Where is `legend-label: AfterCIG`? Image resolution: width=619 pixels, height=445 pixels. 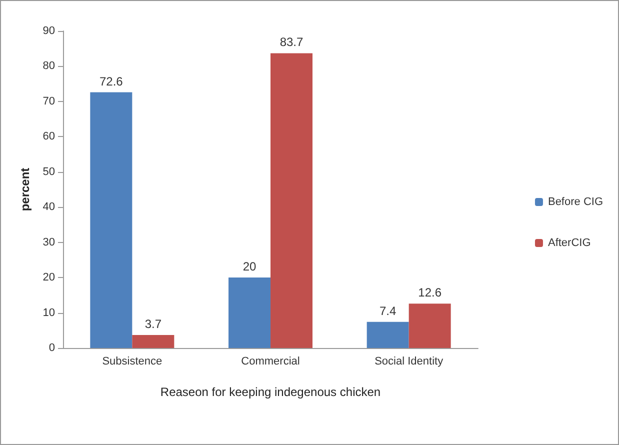 legend-label: AfterCIG is located at coordinates (569, 243).